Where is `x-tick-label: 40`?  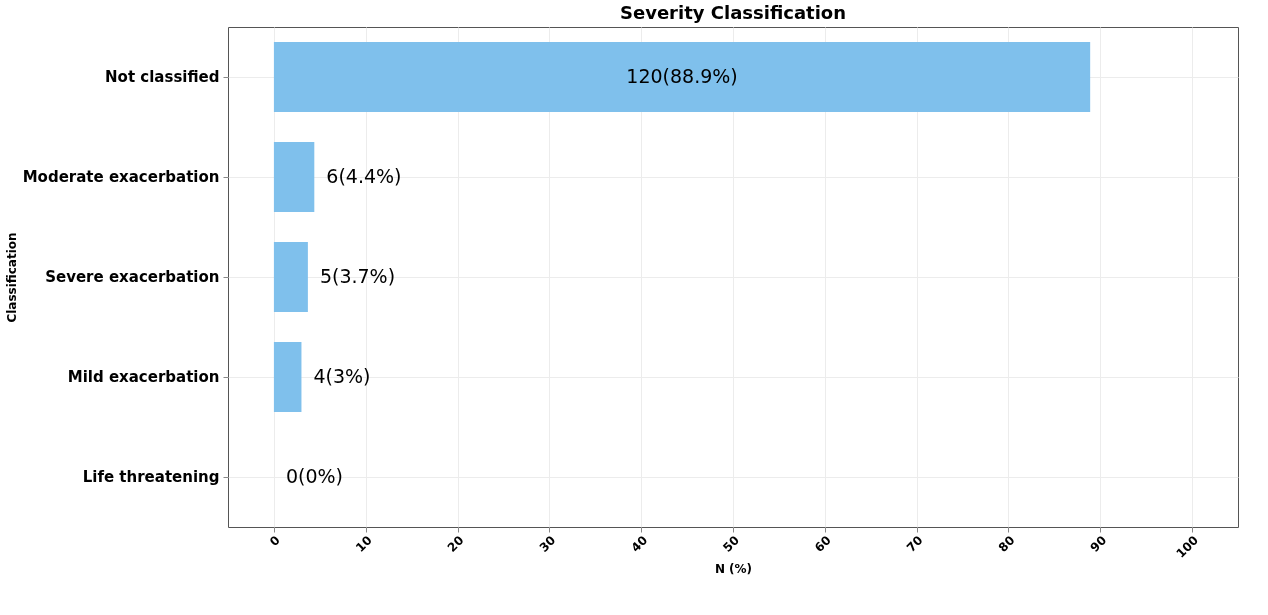 x-tick-label: 40 is located at coordinates (639, 544).